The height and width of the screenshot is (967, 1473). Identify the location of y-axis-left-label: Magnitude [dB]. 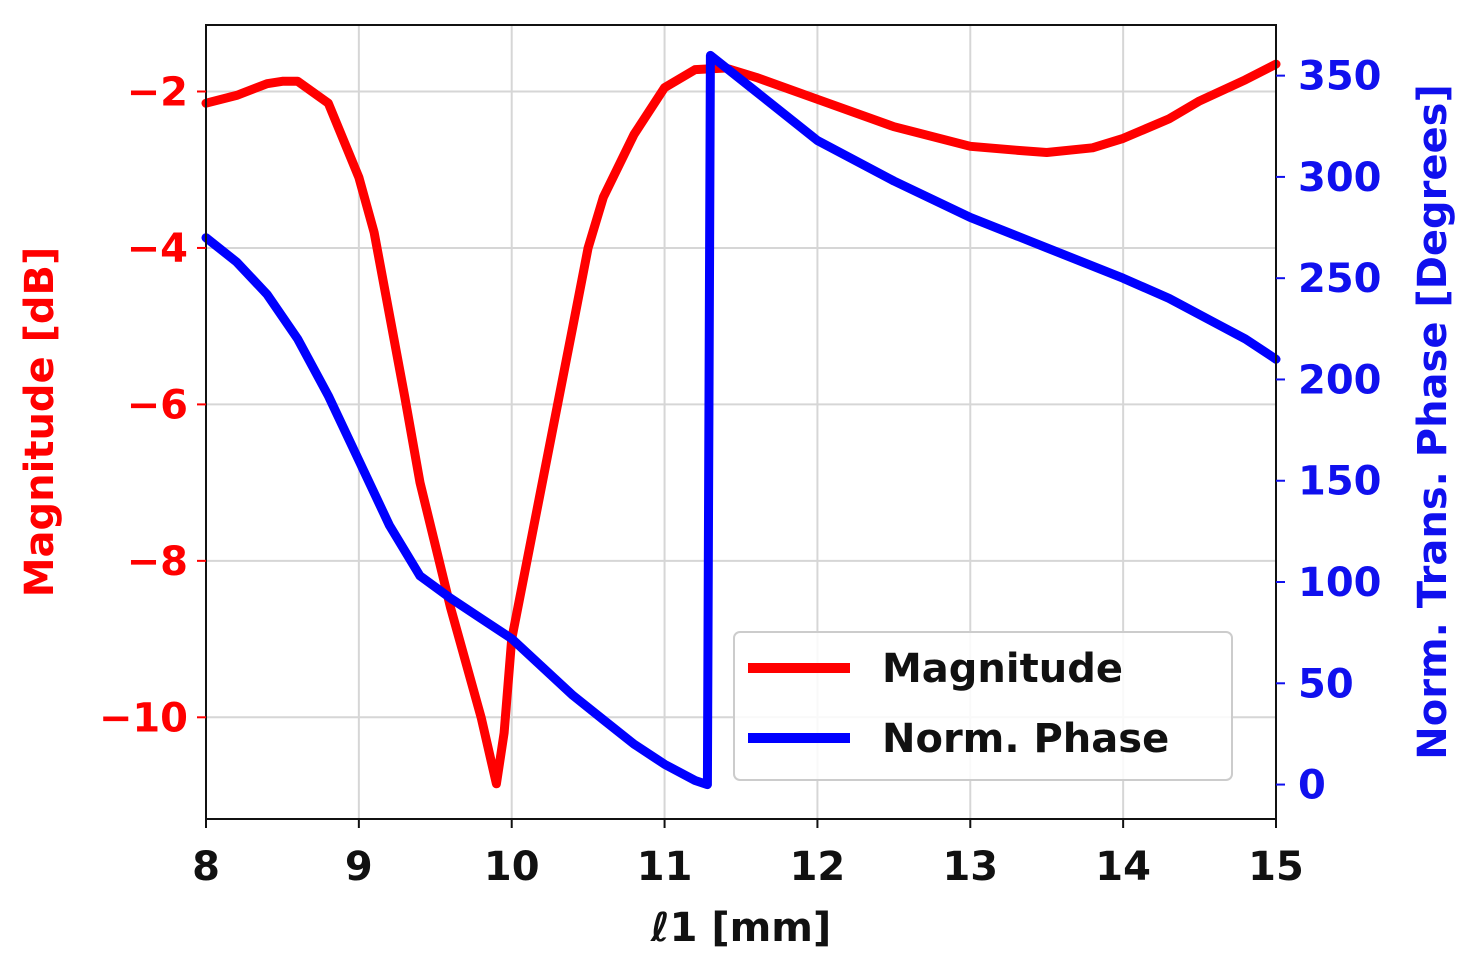
(40, 422).